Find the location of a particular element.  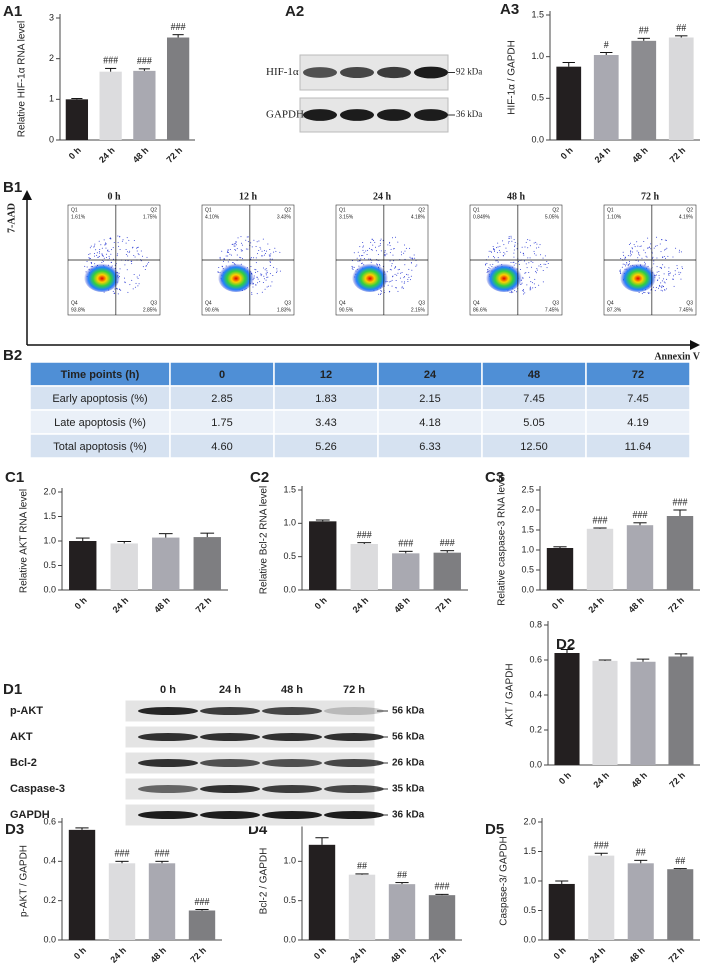

panel-label: C2 is located at coordinates (259, 477).